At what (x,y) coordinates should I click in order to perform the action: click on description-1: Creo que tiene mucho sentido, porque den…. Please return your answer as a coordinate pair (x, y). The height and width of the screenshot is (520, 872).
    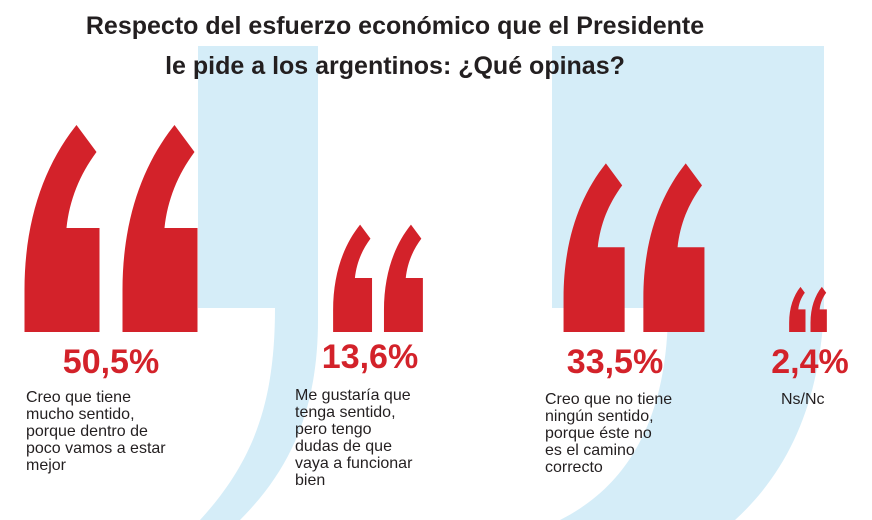
    Looking at the image, I should click on (96, 431).